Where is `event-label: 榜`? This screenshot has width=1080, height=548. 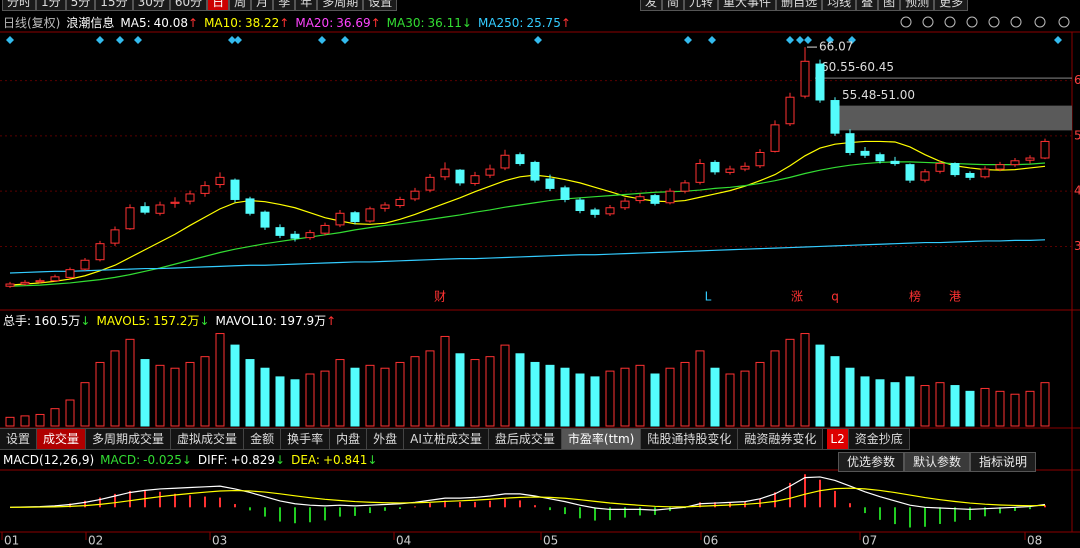
event-label: 榜 is located at coordinates (915, 296).